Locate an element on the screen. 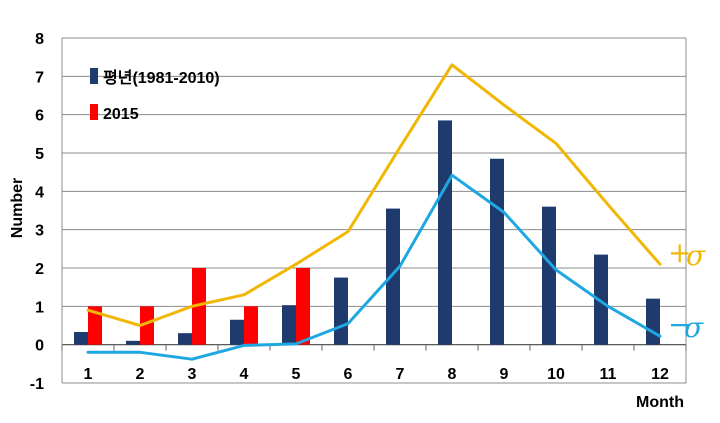 The height and width of the screenshot is (423, 720). y-tick-label: 7 is located at coordinates (39, 77).